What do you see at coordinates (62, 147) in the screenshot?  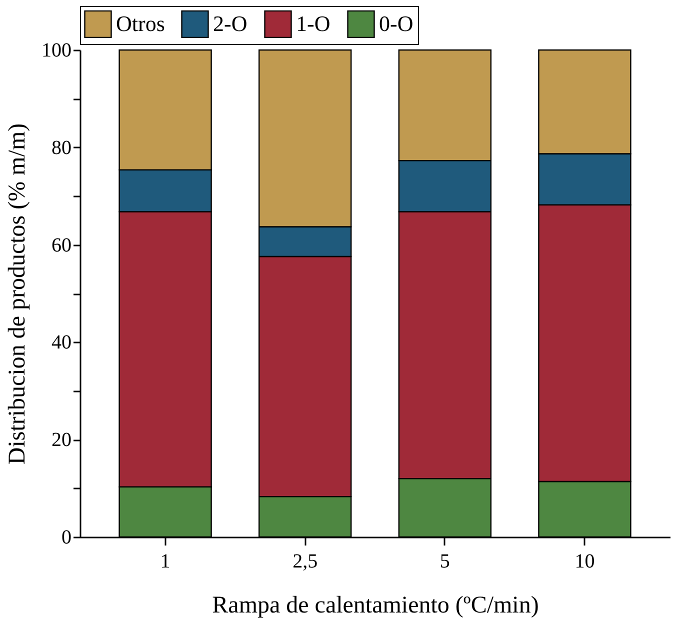 I see `y-tick-label: 80` at bounding box center [62, 147].